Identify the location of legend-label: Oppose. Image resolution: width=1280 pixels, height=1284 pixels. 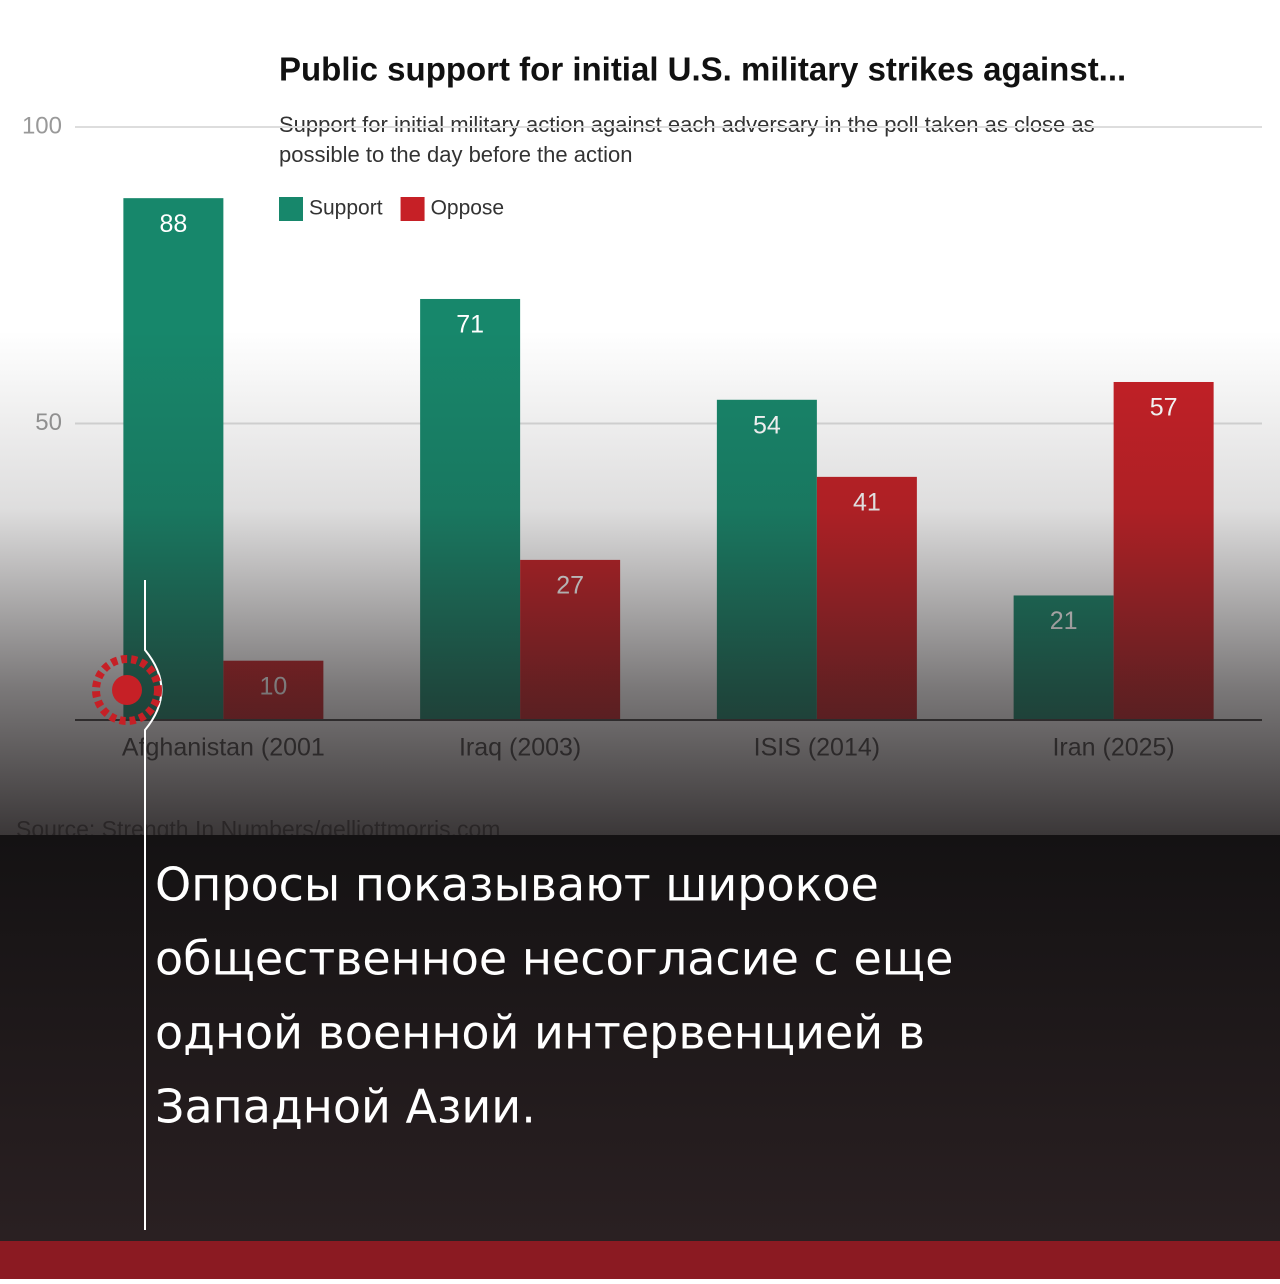
(468, 208).